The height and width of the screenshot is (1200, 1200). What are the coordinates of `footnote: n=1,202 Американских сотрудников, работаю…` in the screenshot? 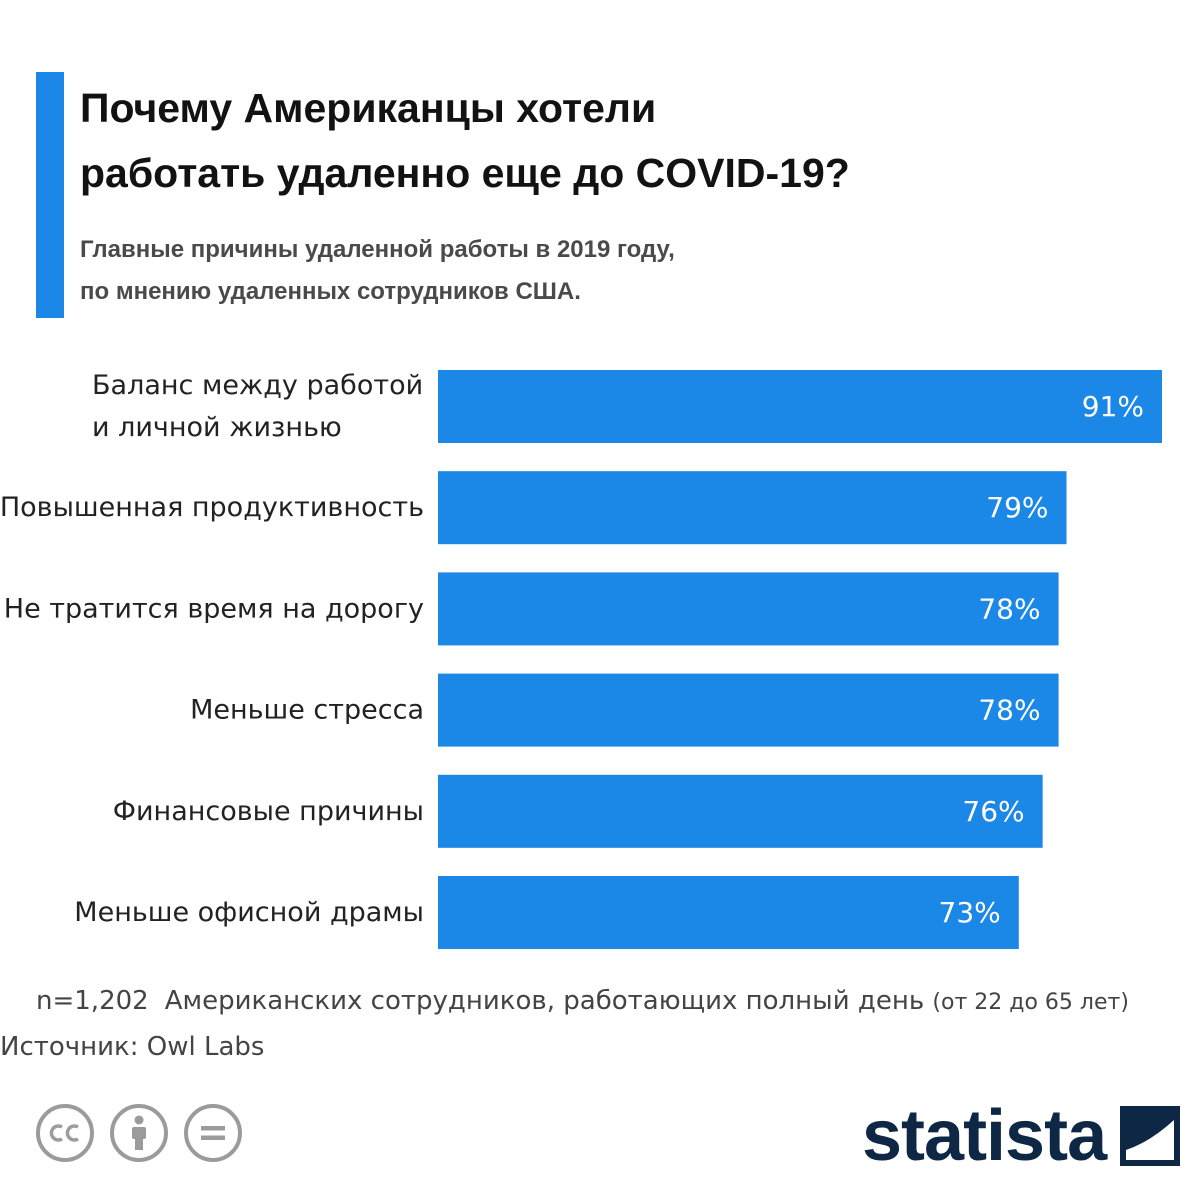 It's located at (582, 1001).